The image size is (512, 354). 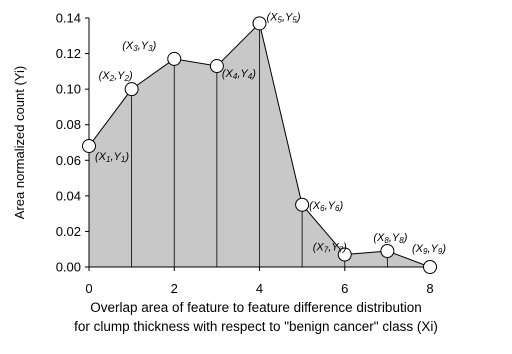 I want to click on y-axis-title: Area normalized count (Yi), so click(x=19, y=142).